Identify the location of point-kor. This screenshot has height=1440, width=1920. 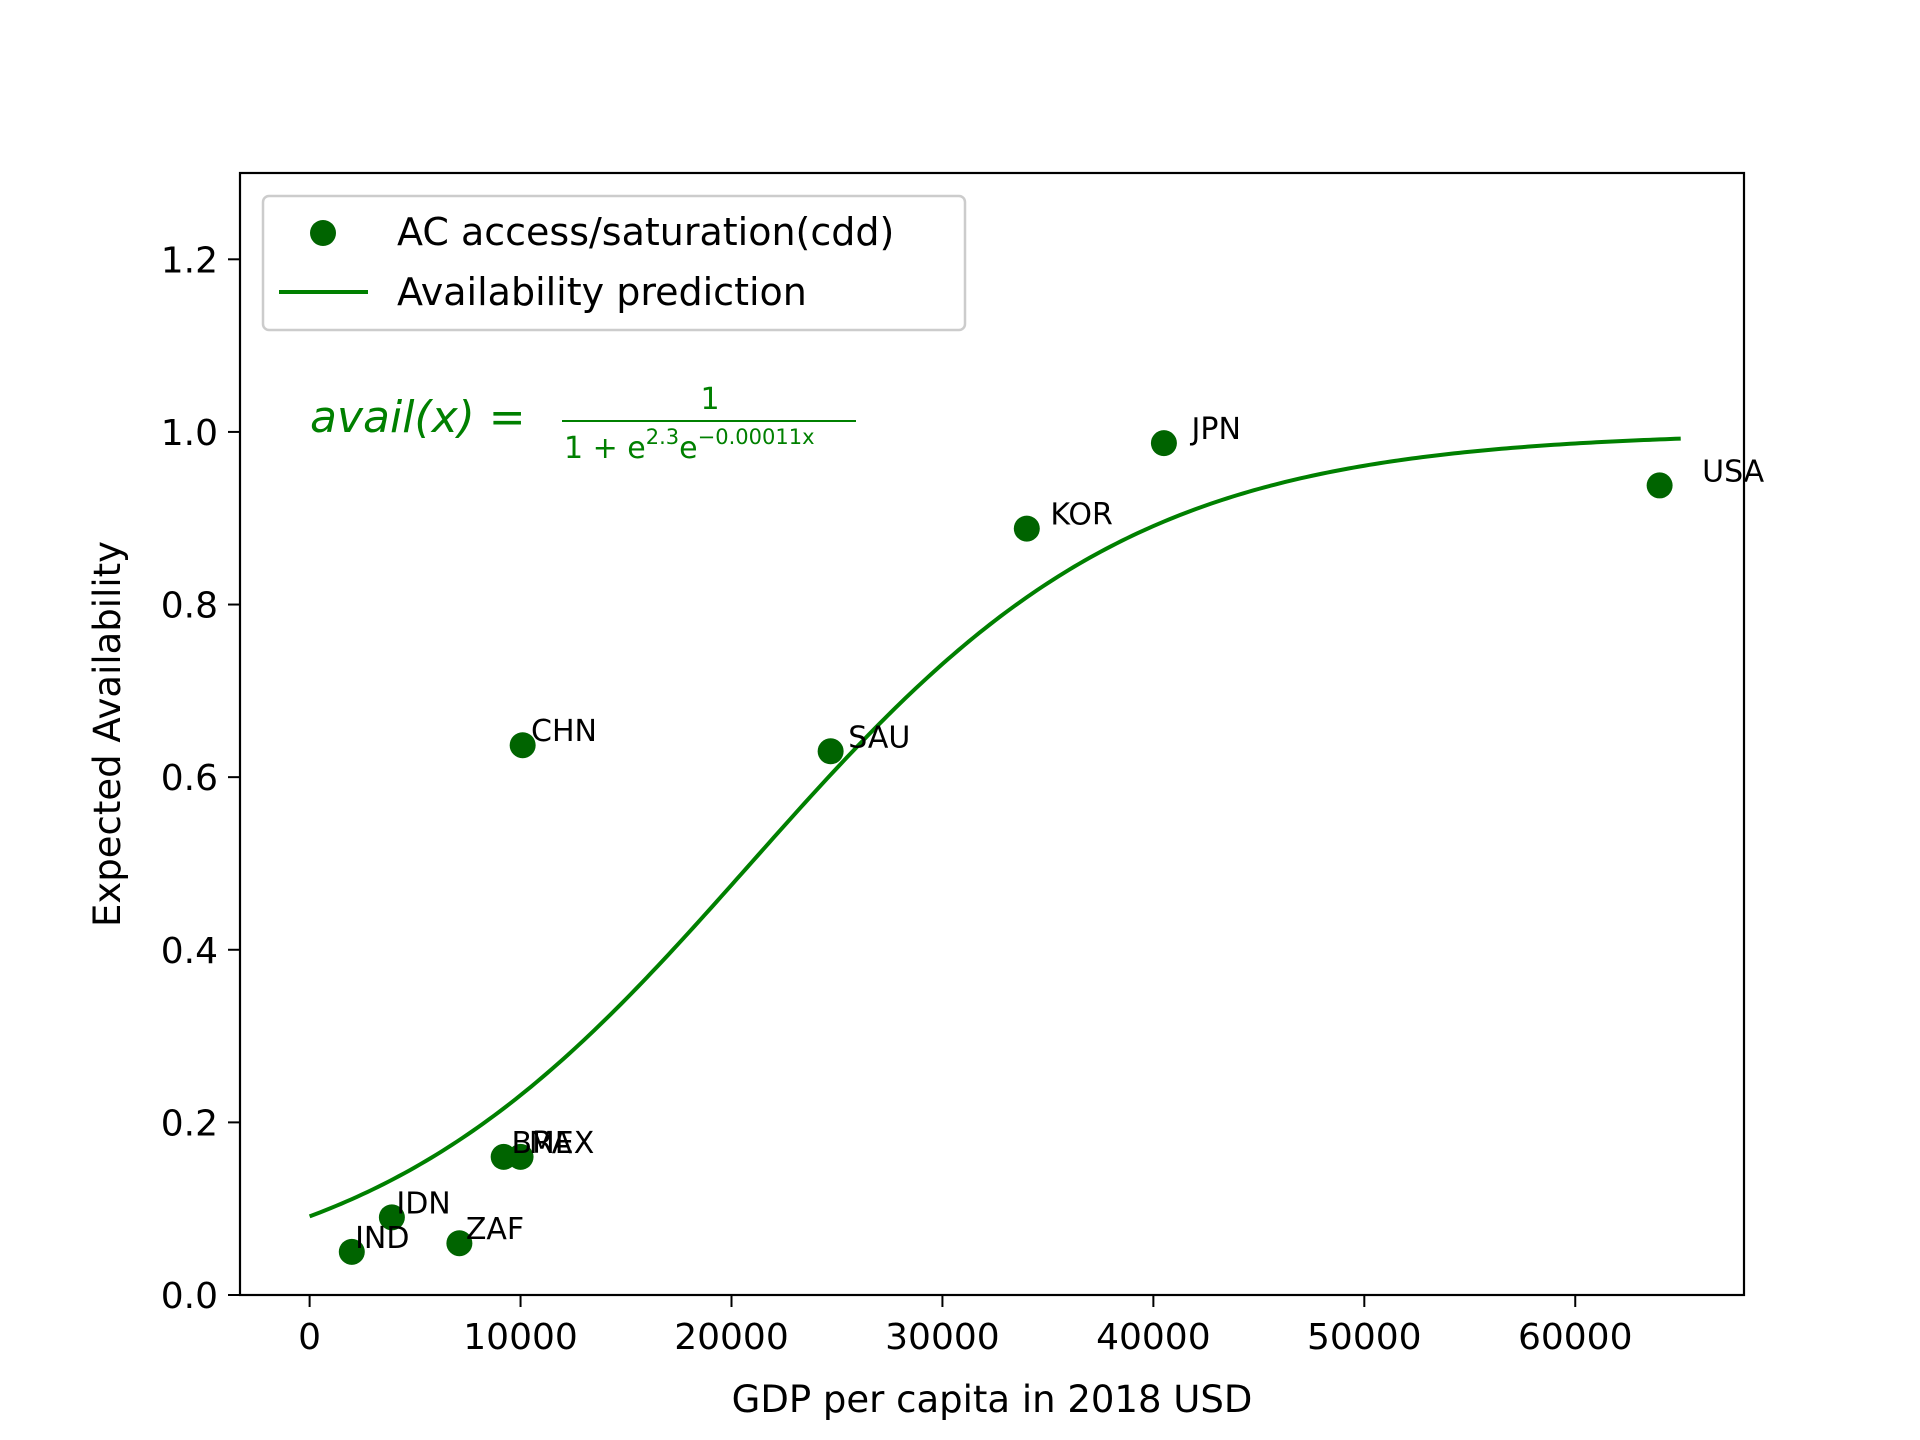
(1026, 528).